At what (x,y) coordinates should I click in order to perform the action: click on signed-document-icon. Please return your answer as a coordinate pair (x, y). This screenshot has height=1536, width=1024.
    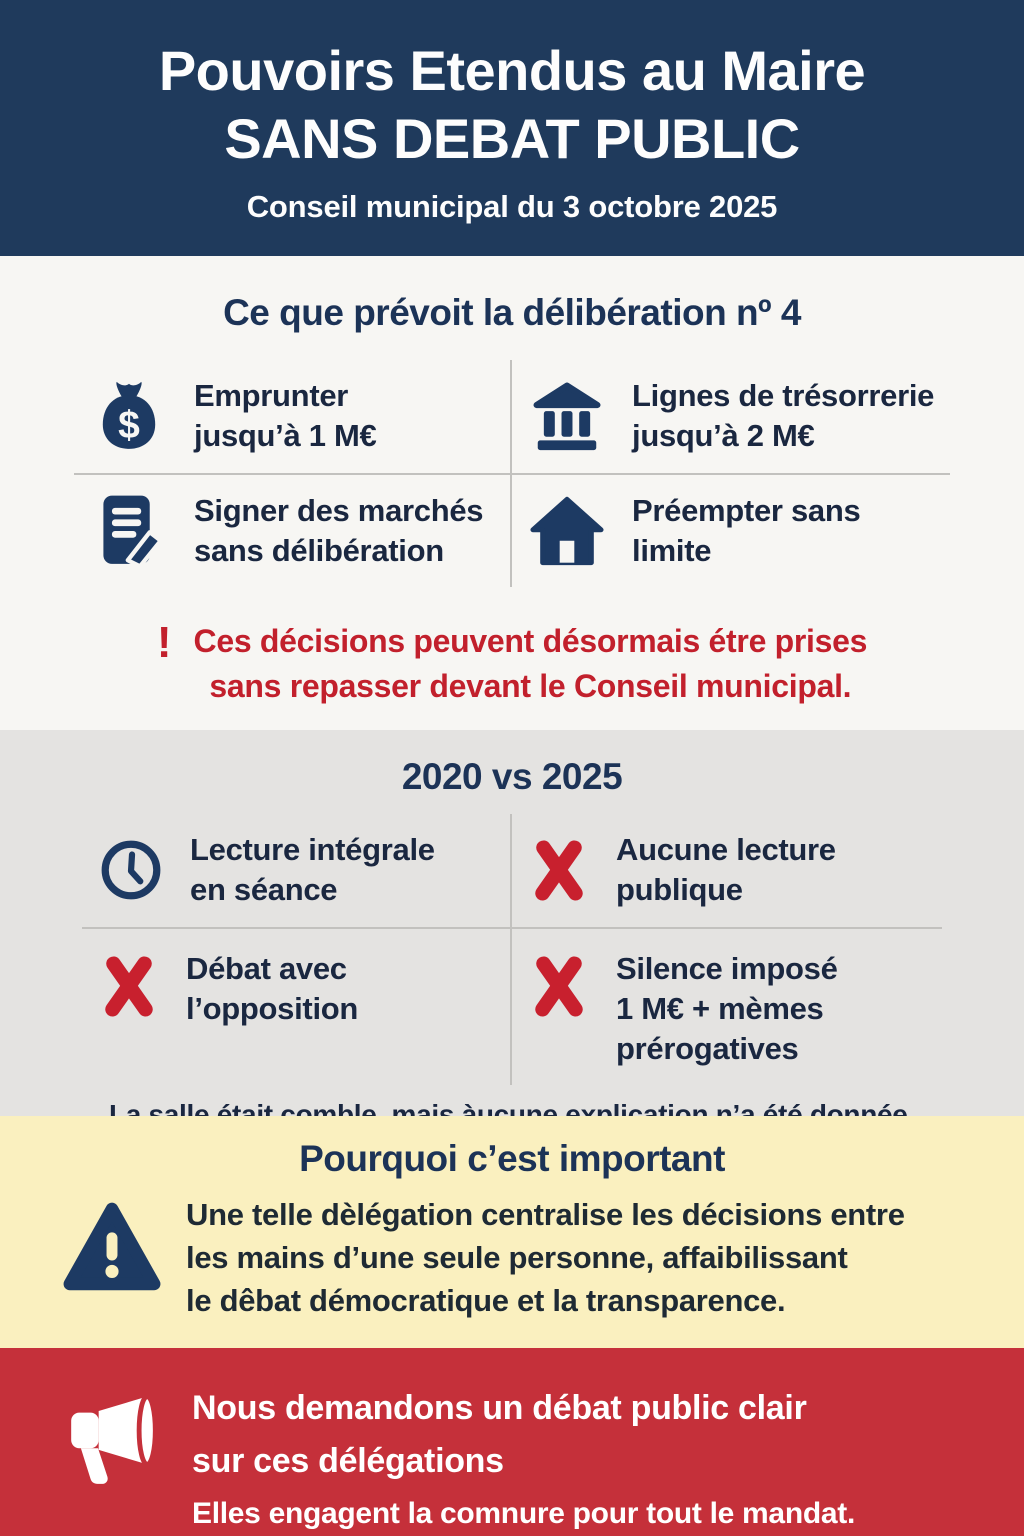
    Looking at the image, I should click on (129, 531).